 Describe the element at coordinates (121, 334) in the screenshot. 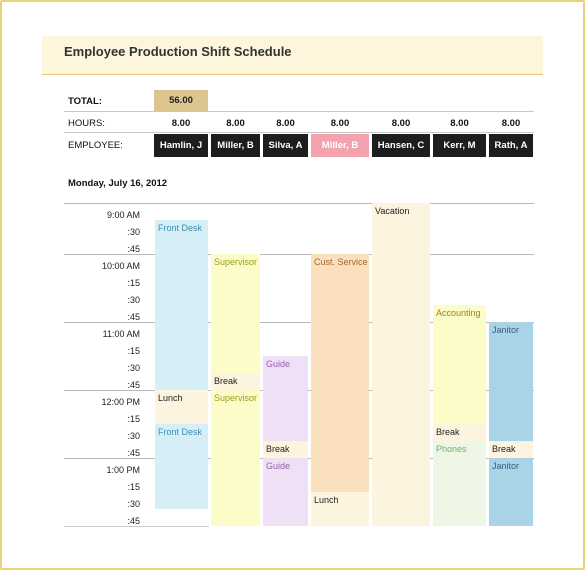

I see `time-label: 11:00 AM` at that location.